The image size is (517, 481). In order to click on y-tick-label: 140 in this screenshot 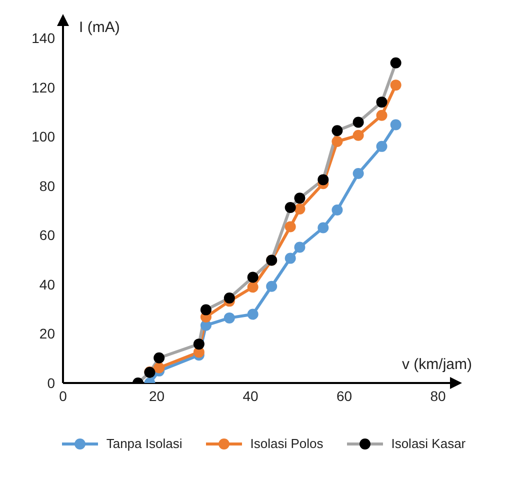, I will do `click(44, 38)`.